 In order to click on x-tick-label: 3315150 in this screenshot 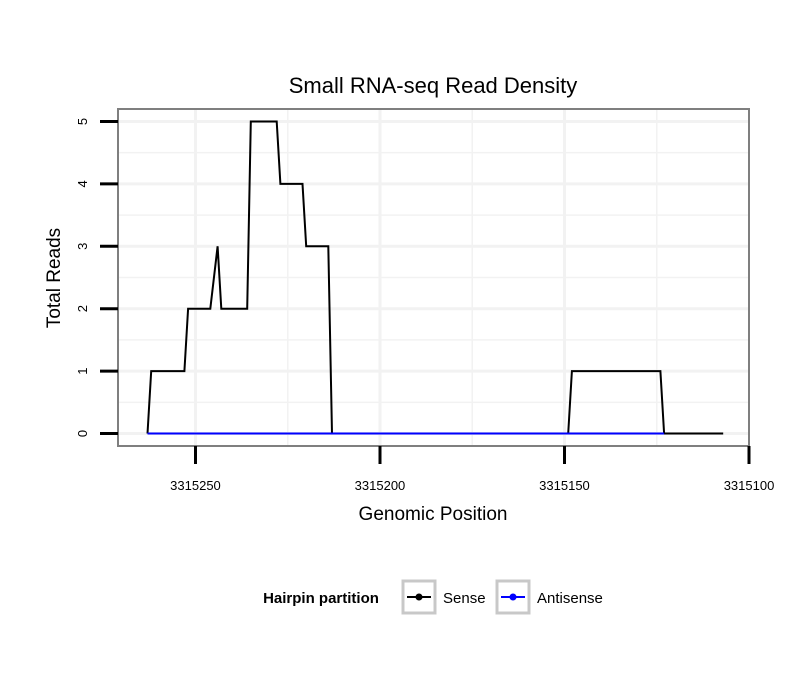, I will do `click(564, 485)`.